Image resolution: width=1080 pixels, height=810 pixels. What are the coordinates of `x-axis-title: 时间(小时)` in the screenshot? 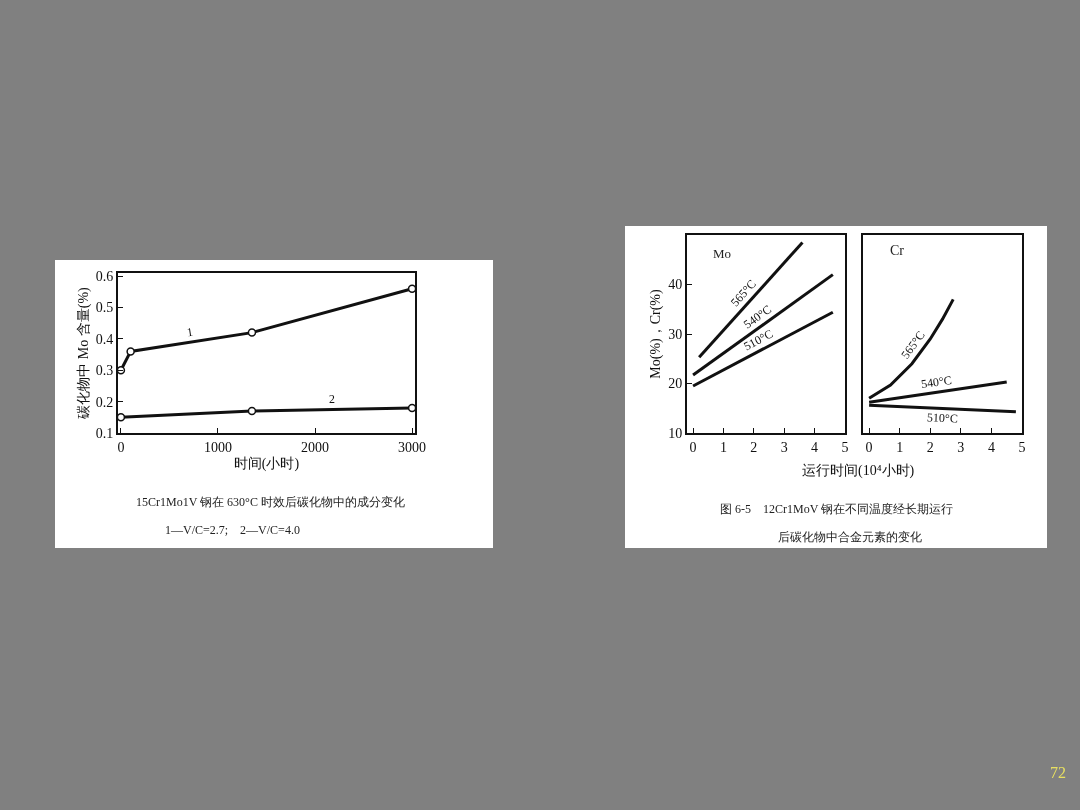 It's located at (266, 463).